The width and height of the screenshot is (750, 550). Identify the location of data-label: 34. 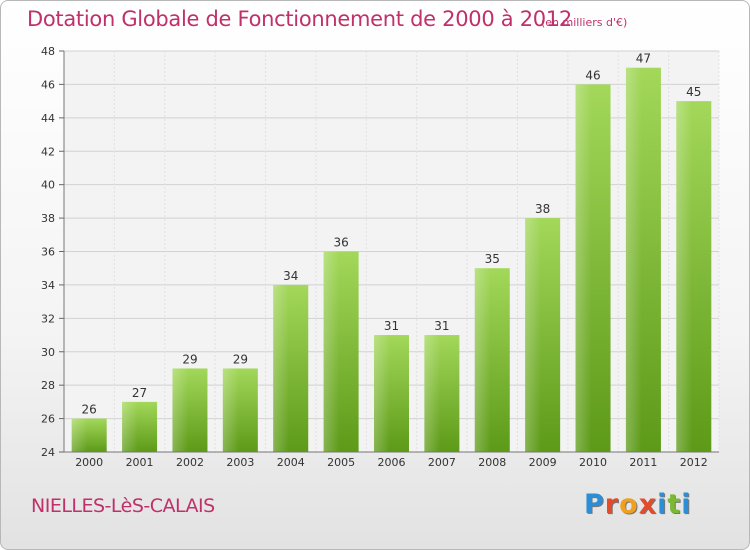
(290, 276).